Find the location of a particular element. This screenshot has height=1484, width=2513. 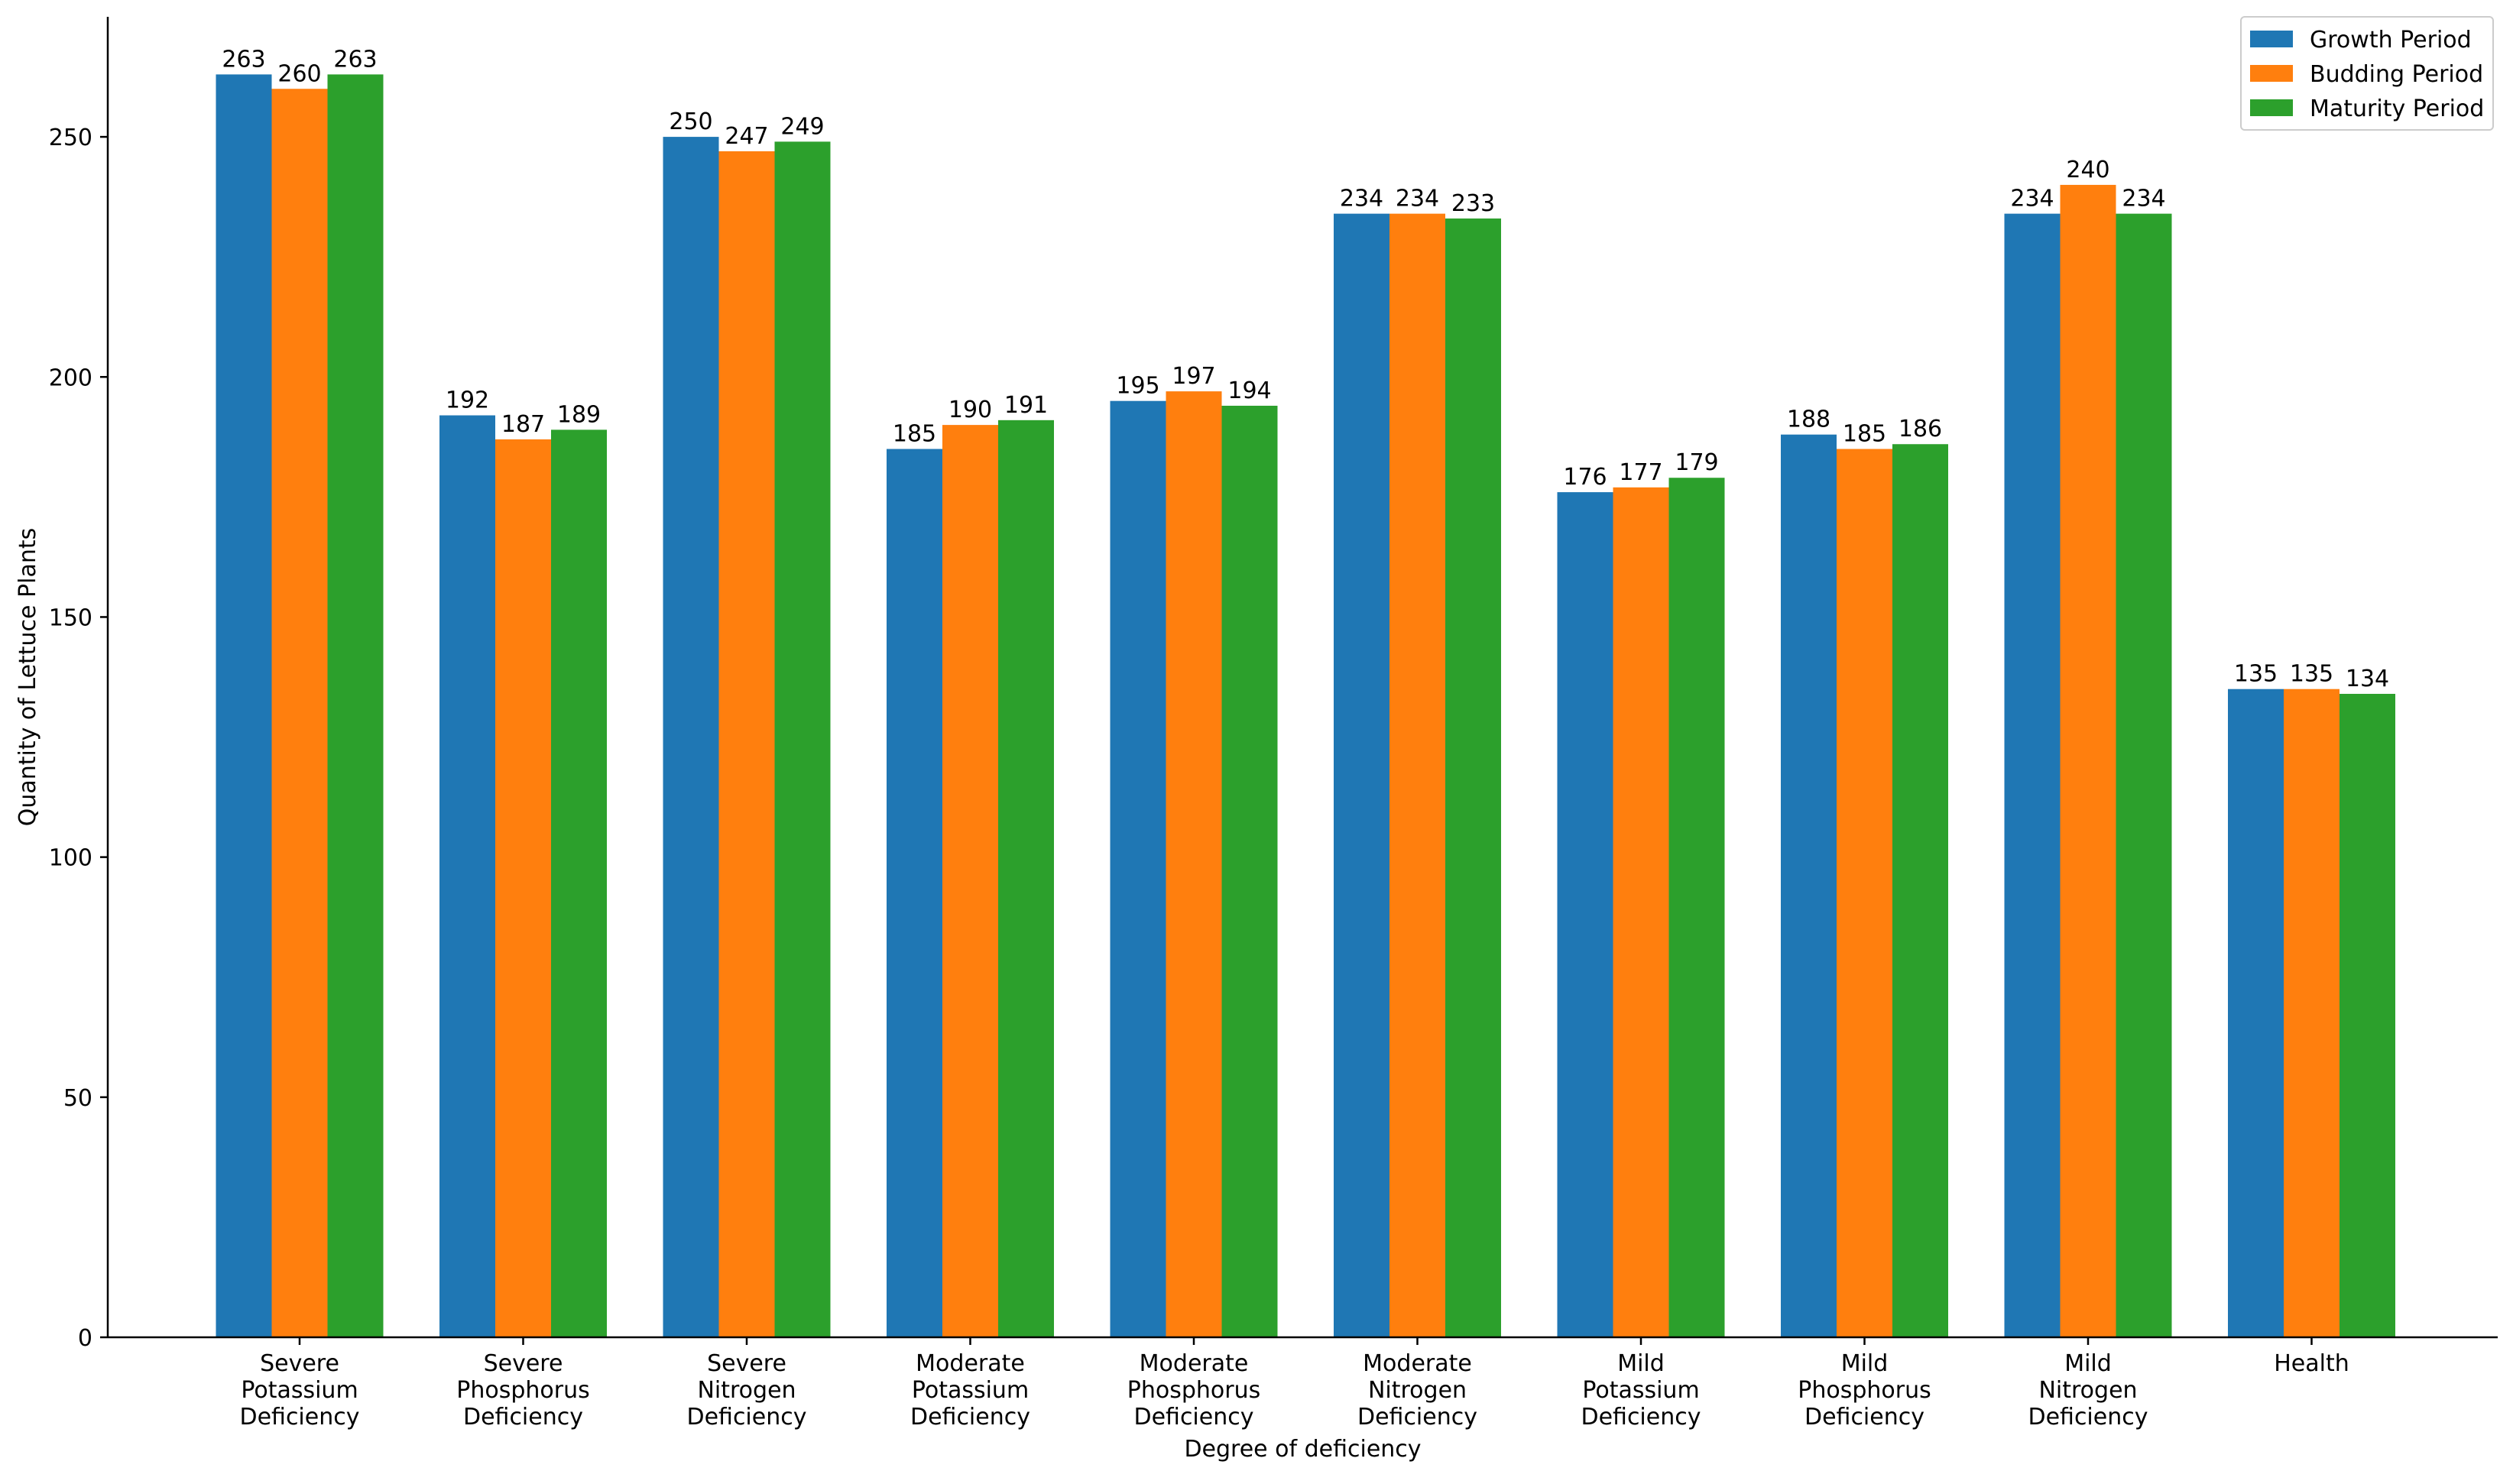

bar-value-label: 247 is located at coordinates (746, 137).